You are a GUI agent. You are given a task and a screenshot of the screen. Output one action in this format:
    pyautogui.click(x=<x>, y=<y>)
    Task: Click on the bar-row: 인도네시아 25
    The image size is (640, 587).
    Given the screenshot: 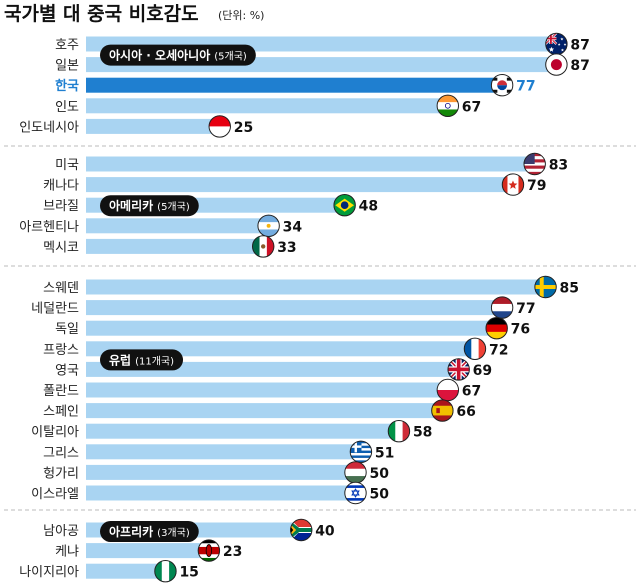 What is the action you would take?
    pyautogui.click(x=136, y=126)
    